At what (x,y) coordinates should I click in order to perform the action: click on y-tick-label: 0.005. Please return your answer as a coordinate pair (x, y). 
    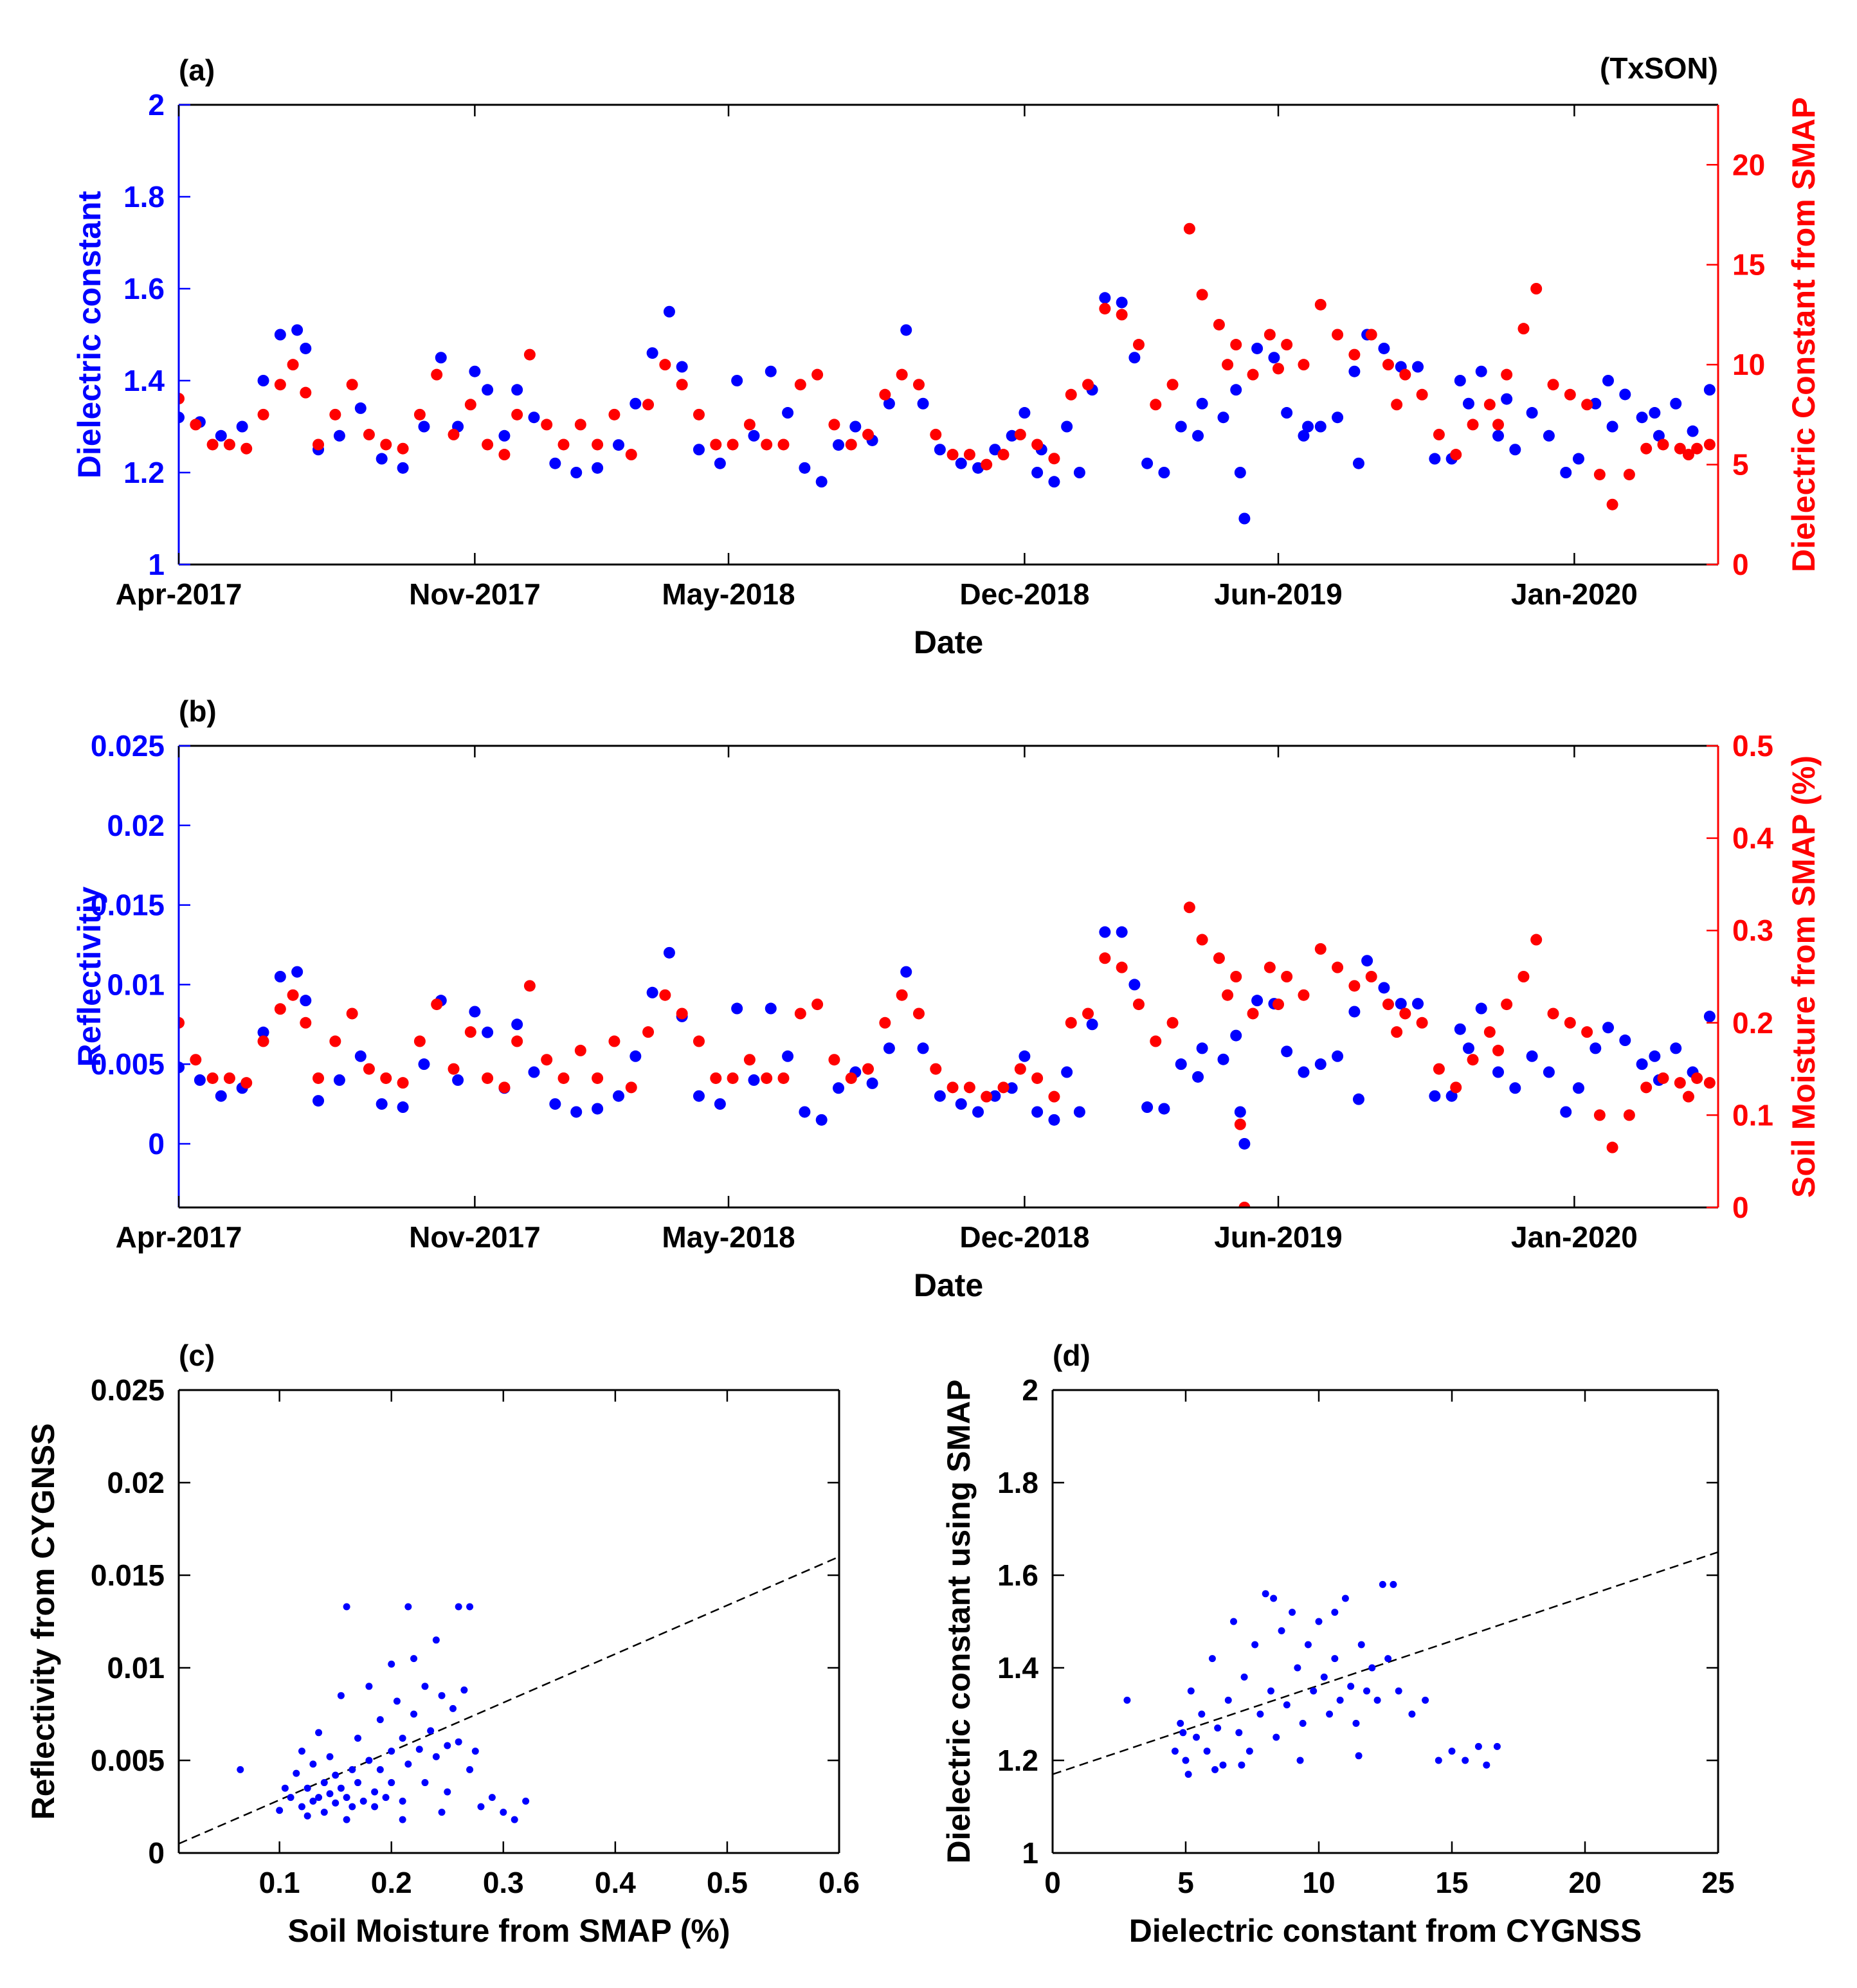
    Looking at the image, I should click on (128, 1761).